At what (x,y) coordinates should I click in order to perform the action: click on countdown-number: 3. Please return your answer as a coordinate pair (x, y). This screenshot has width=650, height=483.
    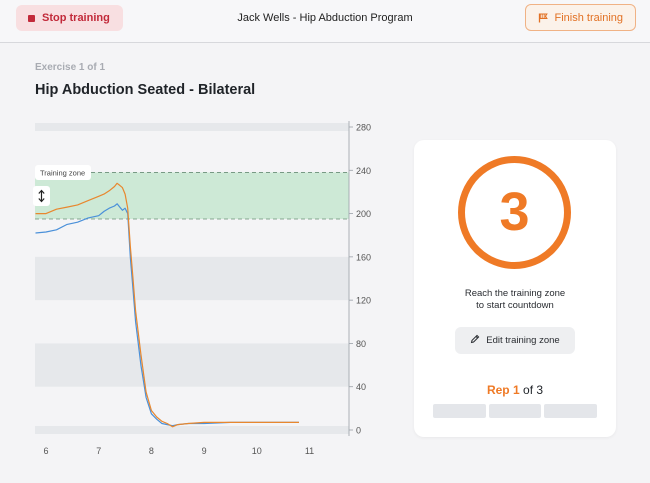
    Looking at the image, I should click on (514, 211).